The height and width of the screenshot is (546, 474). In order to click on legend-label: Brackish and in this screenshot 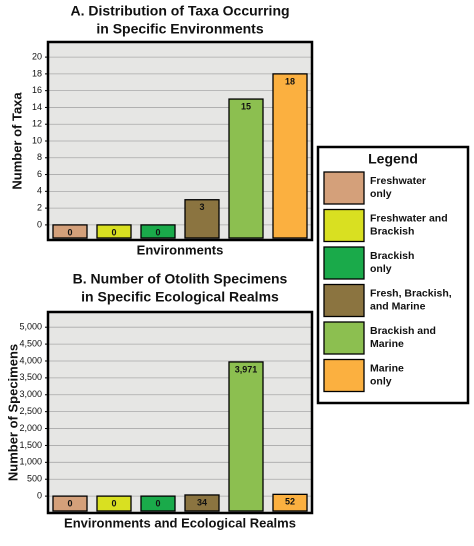, I will do `click(403, 331)`.